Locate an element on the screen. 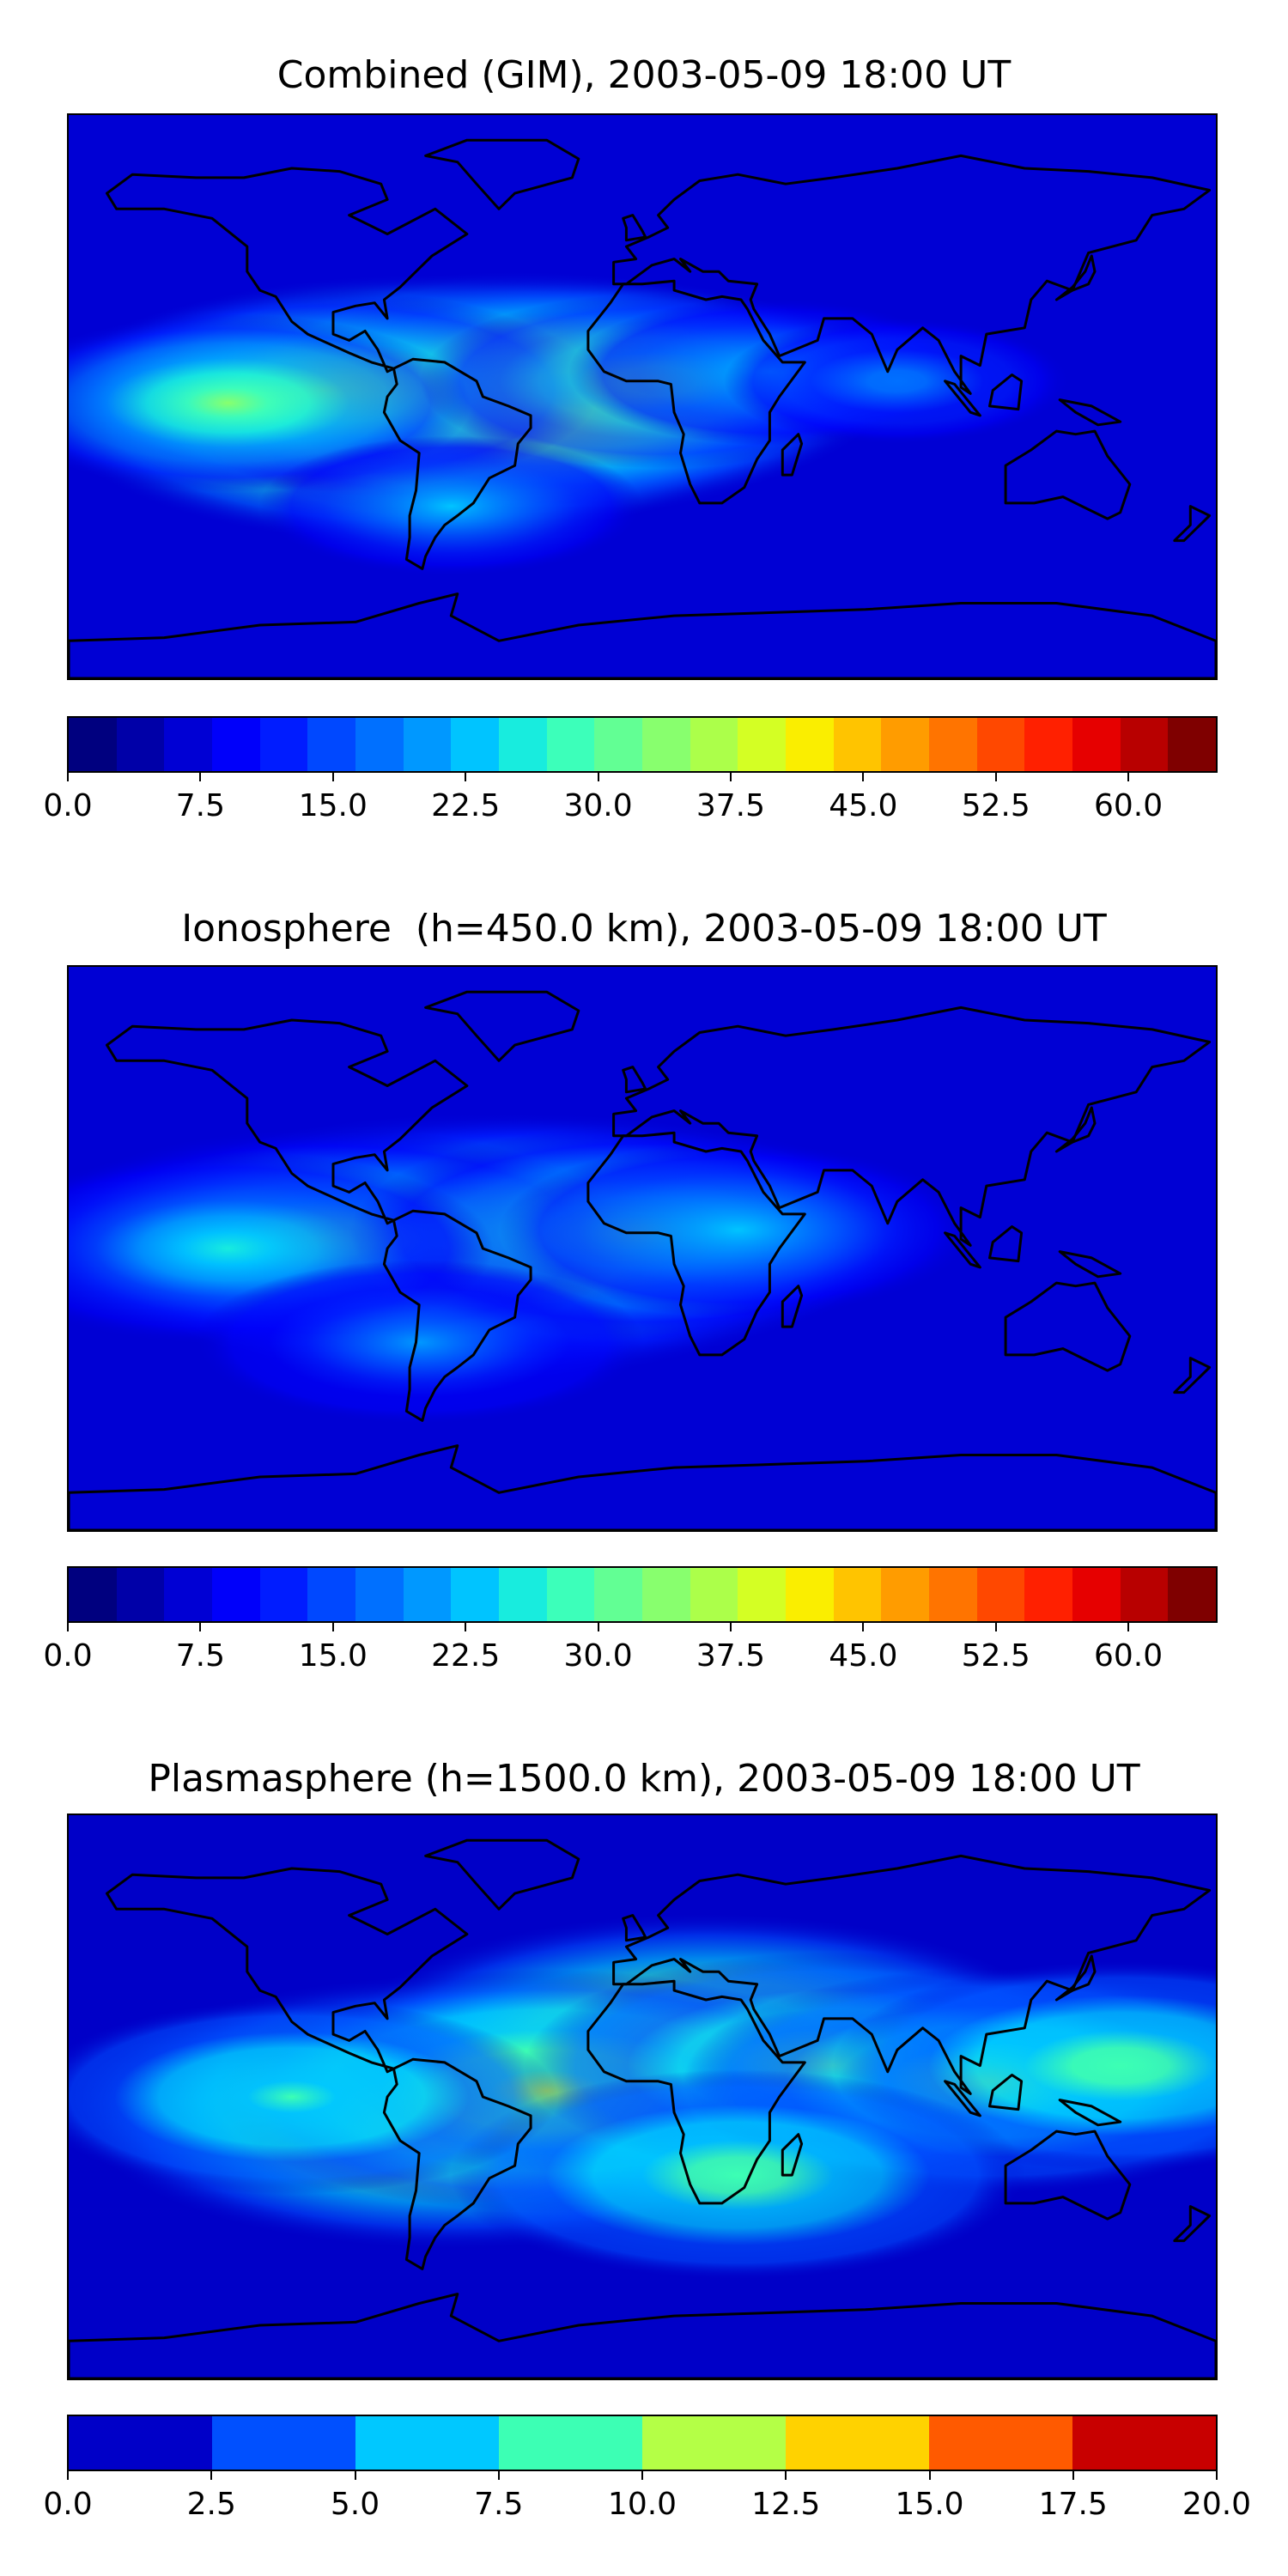 The image size is (1288, 2576). colorbar-tick-label: 52.5 is located at coordinates (995, 806).